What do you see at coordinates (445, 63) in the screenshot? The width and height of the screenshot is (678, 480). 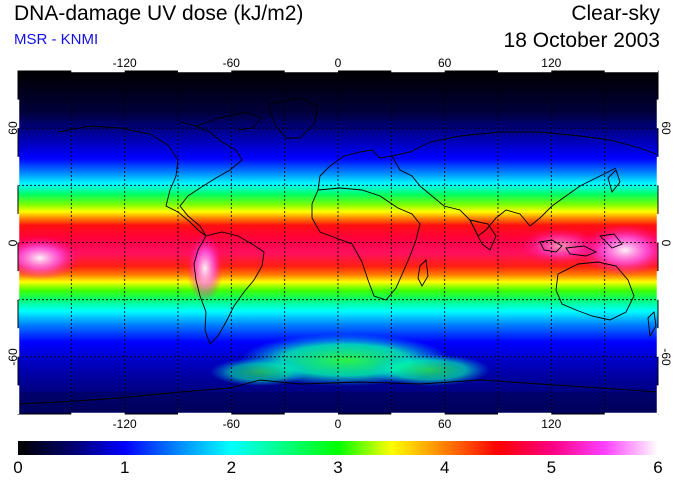 I see `lon-label-top: 60` at bounding box center [445, 63].